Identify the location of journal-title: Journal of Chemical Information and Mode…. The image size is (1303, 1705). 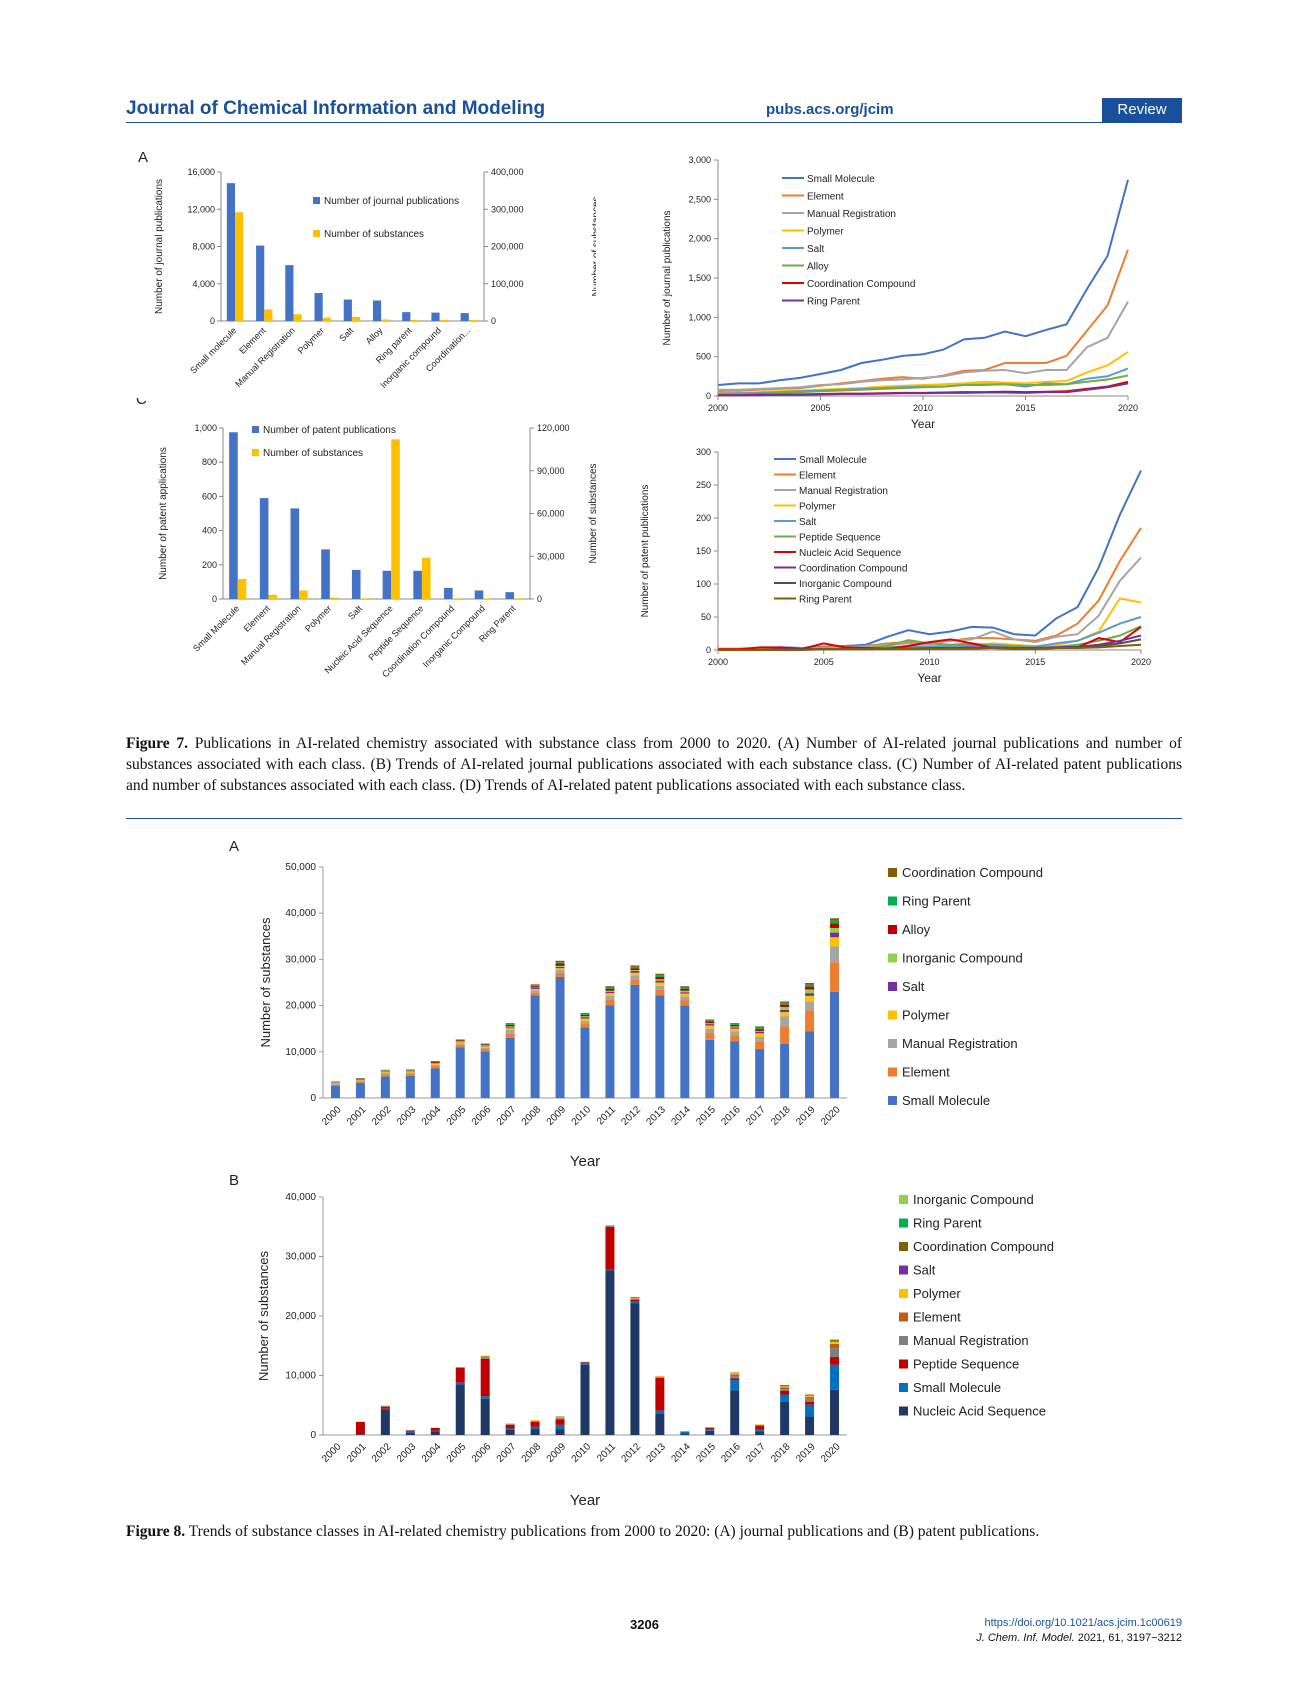
(336, 108).